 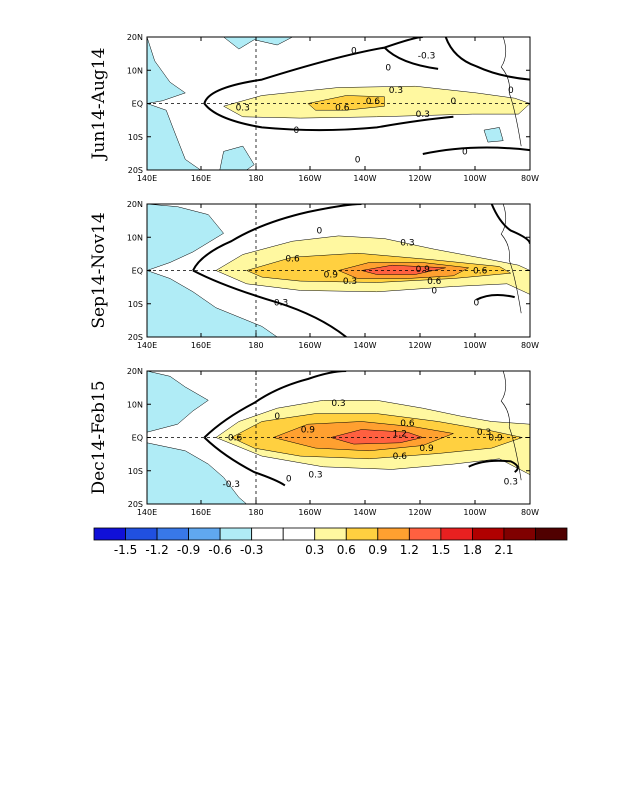 What do you see at coordinates (125, 550) in the screenshot?
I see `colorbar-label: -1.5` at bounding box center [125, 550].